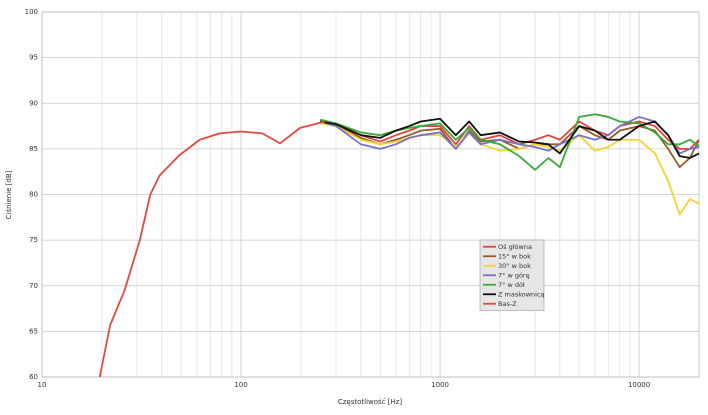 This screenshot has width=708, height=415. What do you see at coordinates (42, 385) in the screenshot?
I see `x-tick-label: 10` at bounding box center [42, 385].